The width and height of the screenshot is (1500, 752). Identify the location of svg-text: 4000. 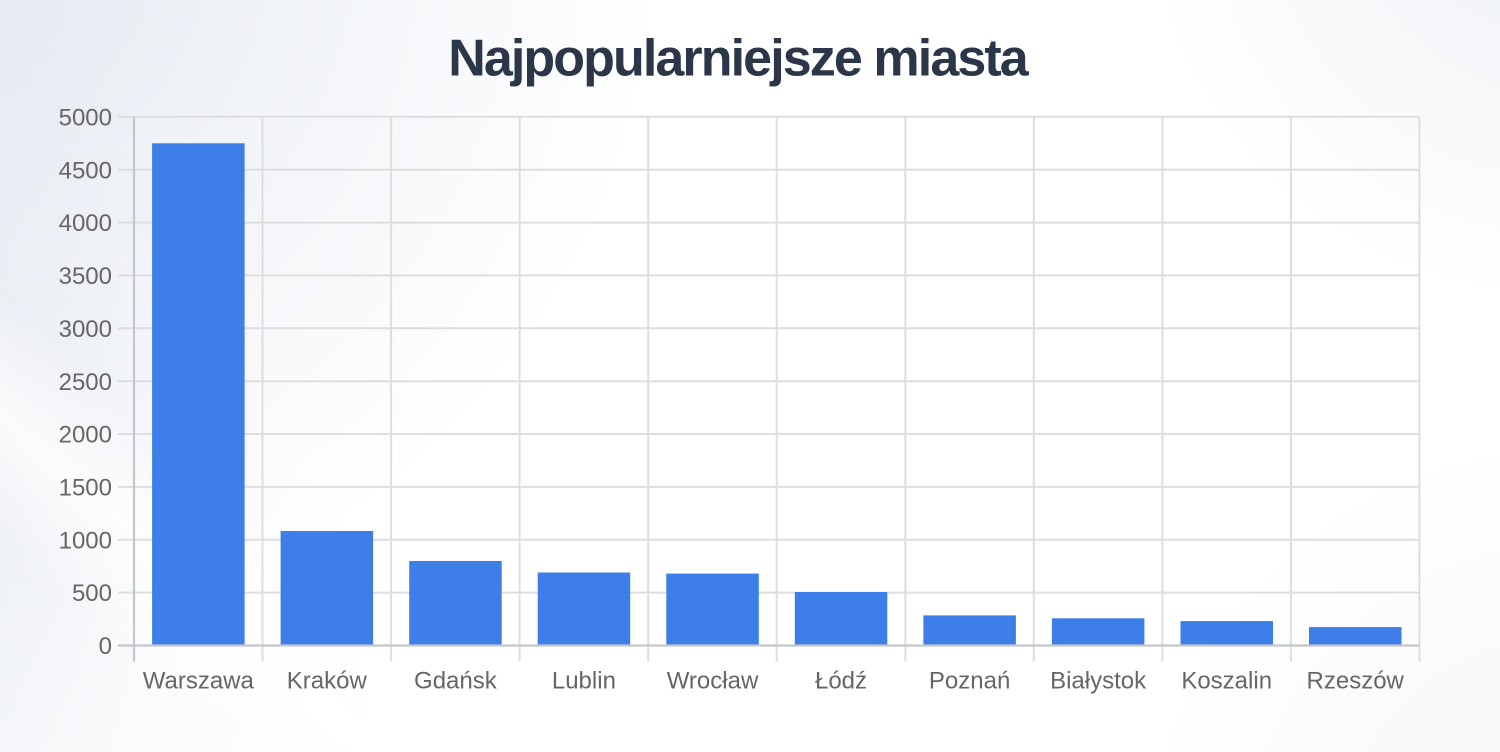
(85, 223).